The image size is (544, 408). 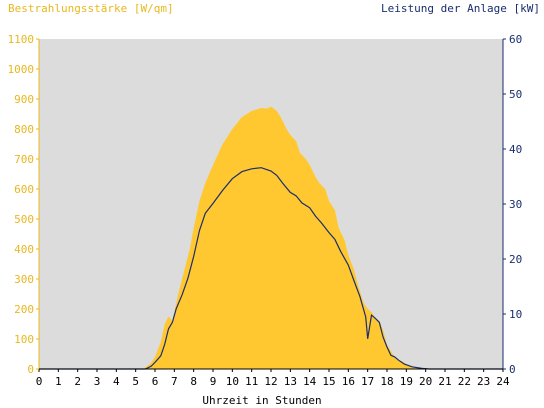 I want to click on x-tick-label: 19, so click(x=406, y=381).